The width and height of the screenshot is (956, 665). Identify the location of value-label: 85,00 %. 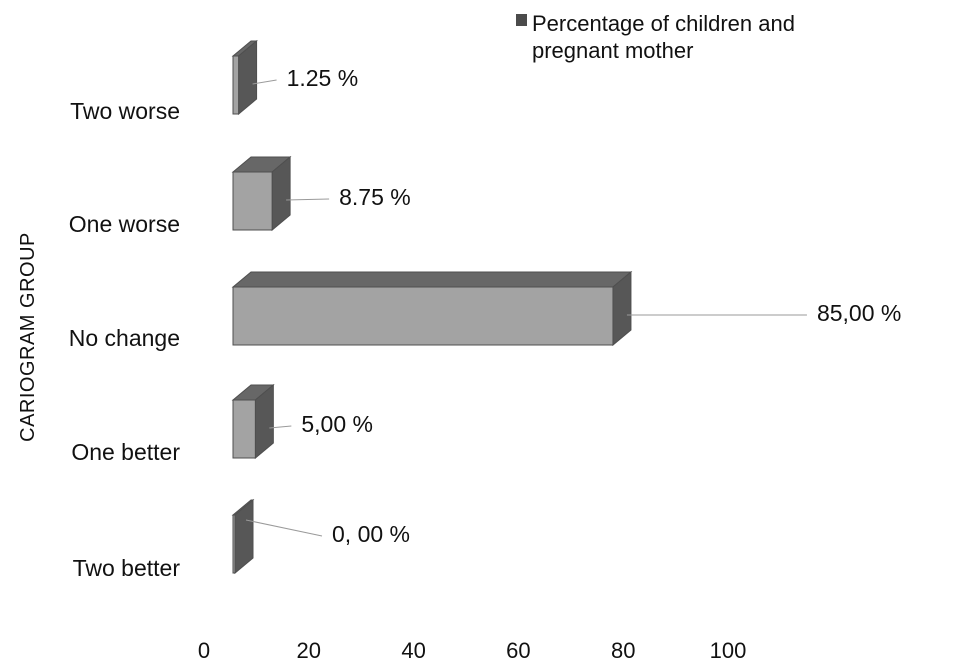
(859, 313).